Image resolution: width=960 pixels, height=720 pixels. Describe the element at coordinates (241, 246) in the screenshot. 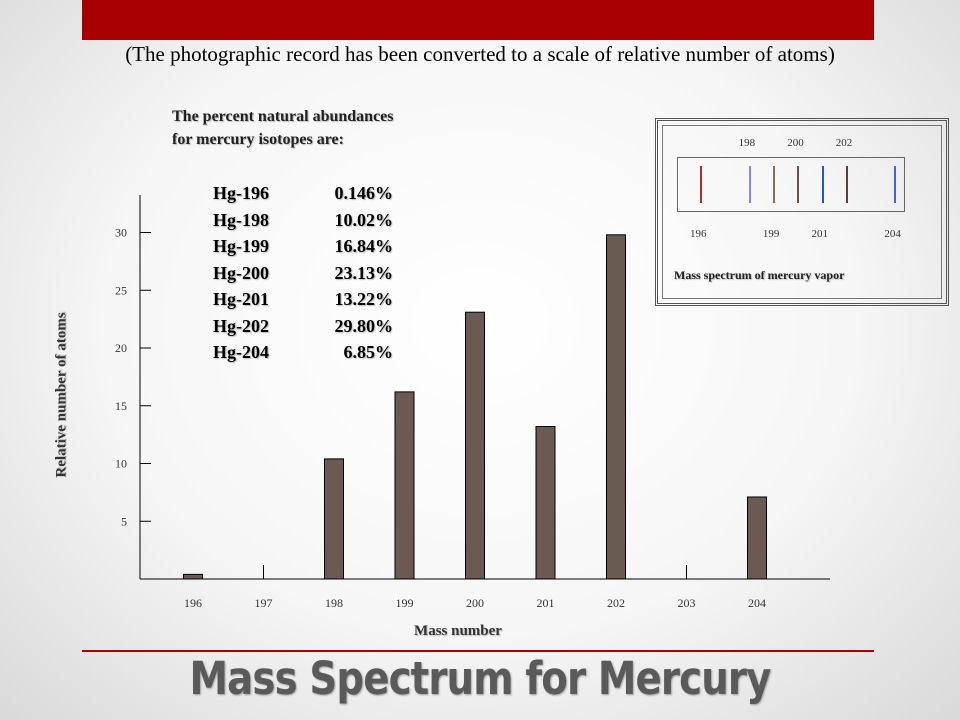

I see `isotope-label: Hg-199` at that location.